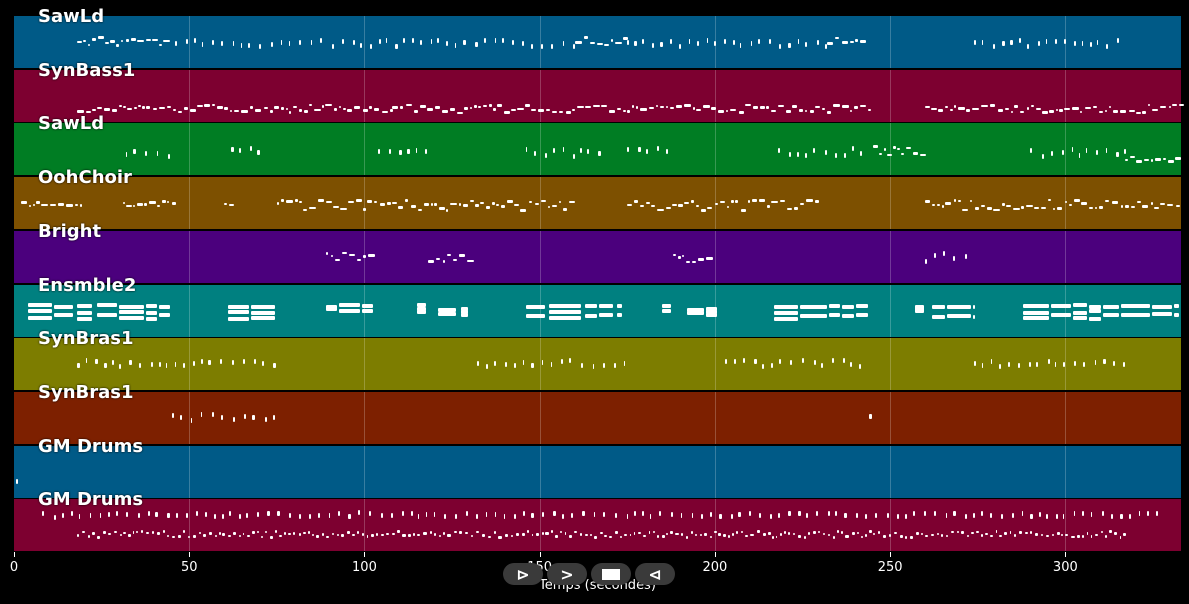  What do you see at coordinates (597, 252) in the screenshot?
I see `track-lane: Bright` at bounding box center [597, 252].